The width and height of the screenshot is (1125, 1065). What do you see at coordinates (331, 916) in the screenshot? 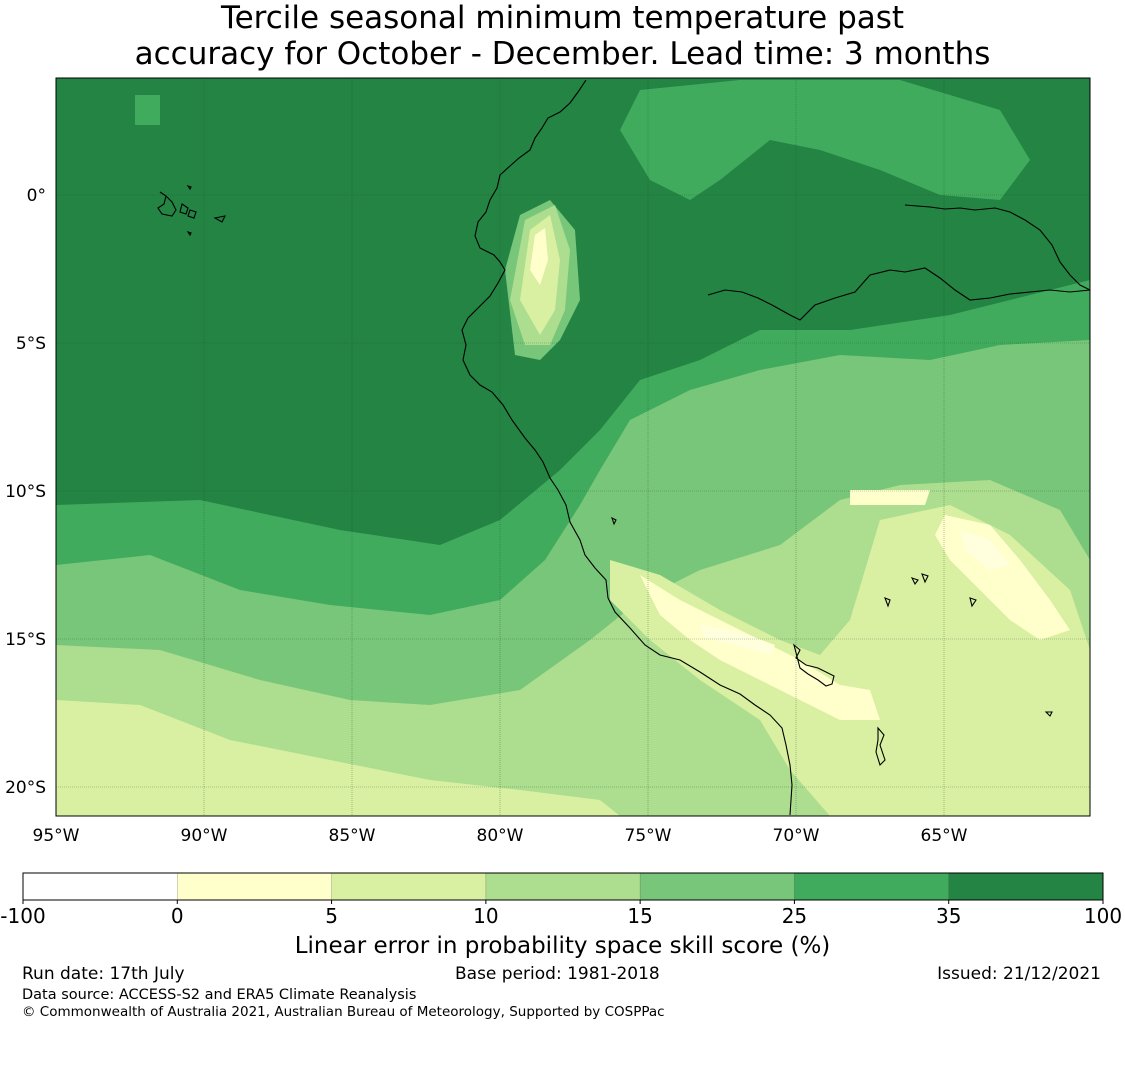
I see `colorbar-tick-label: 5` at bounding box center [331, 916].